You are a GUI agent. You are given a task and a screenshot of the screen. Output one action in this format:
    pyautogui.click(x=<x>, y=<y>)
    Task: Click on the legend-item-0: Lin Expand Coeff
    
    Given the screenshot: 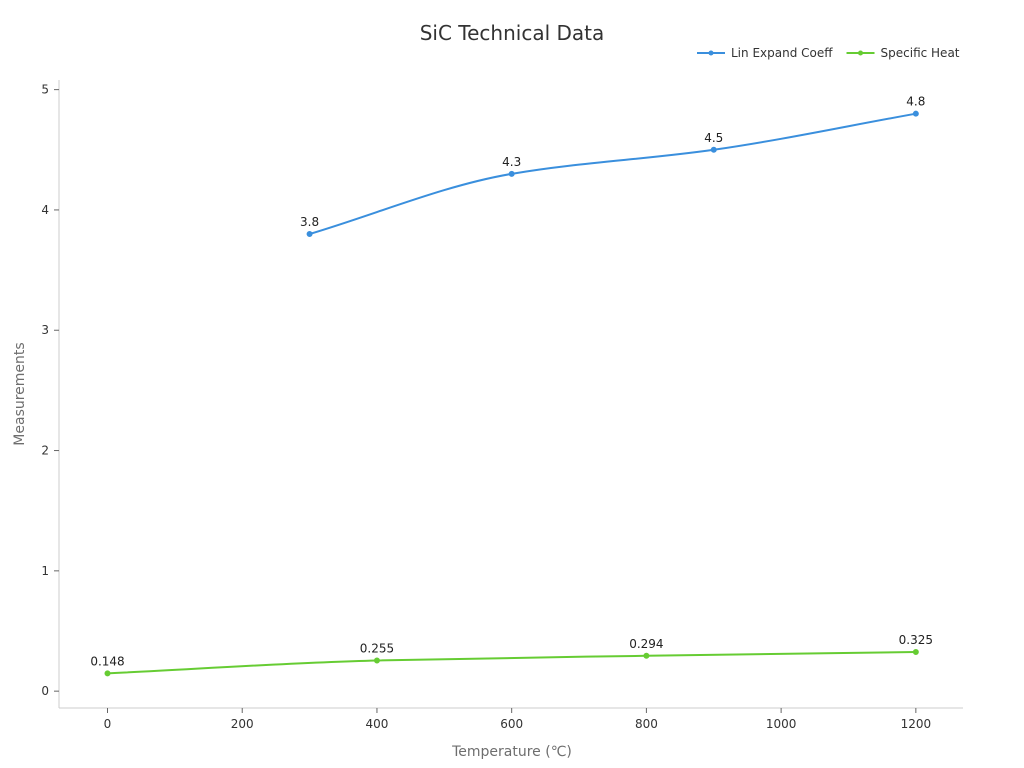 What is the action you would take?
    pyautogui.click(x=765, y=53)
    